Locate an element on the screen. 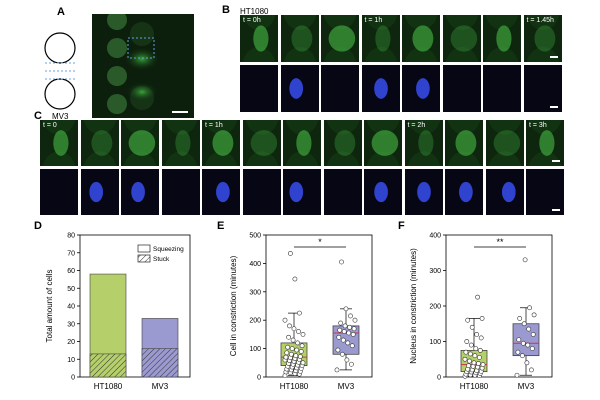  bar-stuck-hatch is located at coordinates (160, 362).